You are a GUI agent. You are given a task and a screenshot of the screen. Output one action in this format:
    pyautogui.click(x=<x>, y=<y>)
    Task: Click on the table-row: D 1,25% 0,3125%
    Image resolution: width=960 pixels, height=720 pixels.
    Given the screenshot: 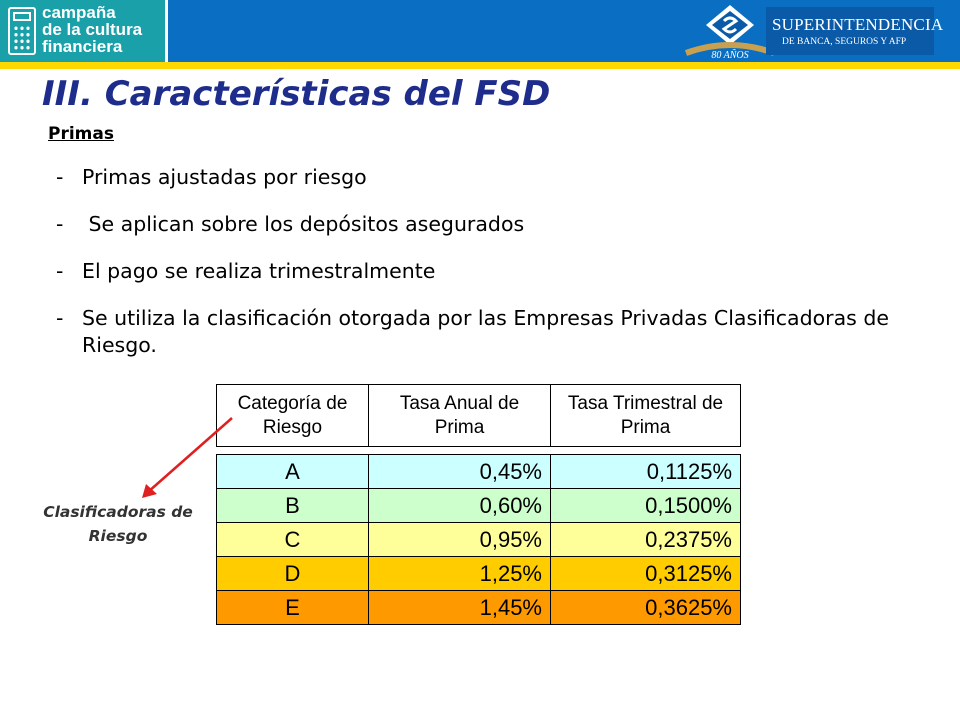 What is the action you would take?
    pyautogui.click(x=478, y=573)
    